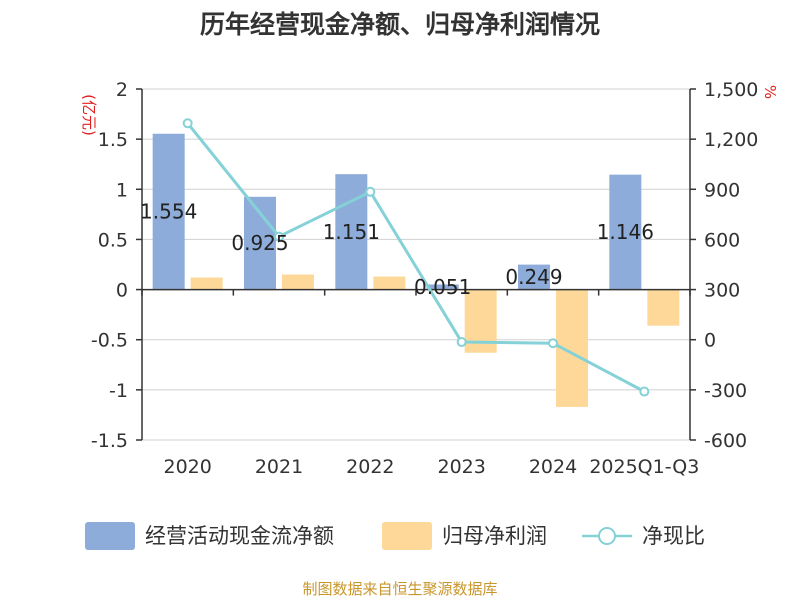  I want to click on y-right-tick-label: 600, so click(722, 240).